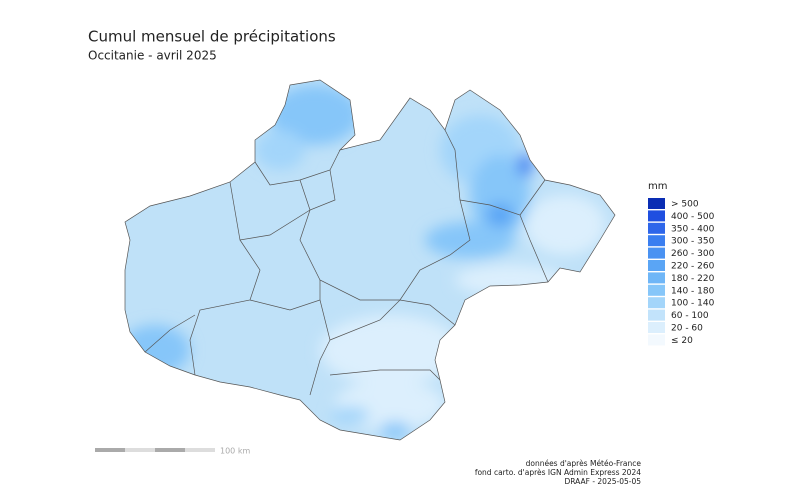  I want to click on legend-label: 20 - 60, so click(687, 329).